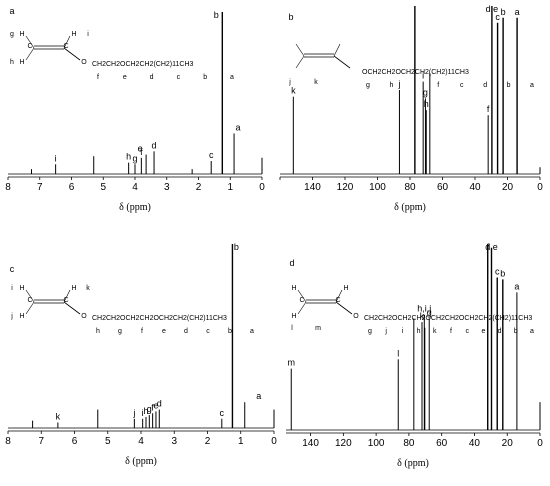 The image size is (550, 486). I want to click on peak-label: e, so click(155, 405).